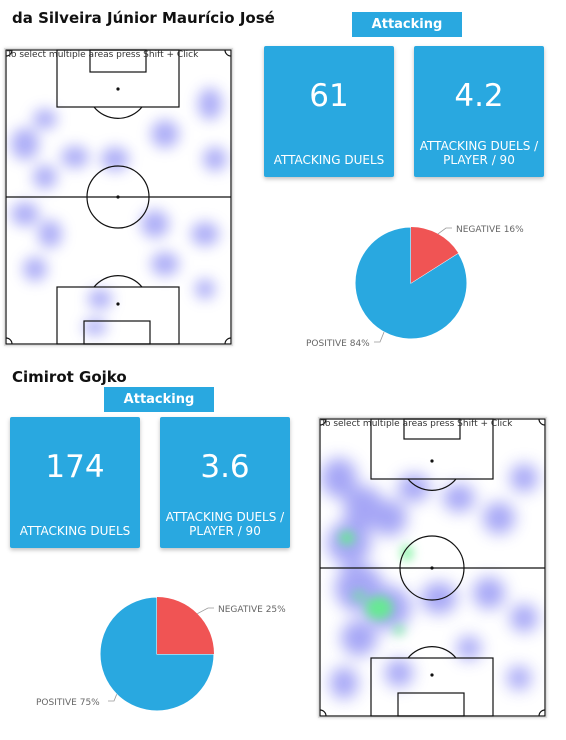 This screenshot has width=566, height=740. I want to click on duels-pie-chart: NEGATIVE 25% POSITIVE 75%, so click(161, 654).